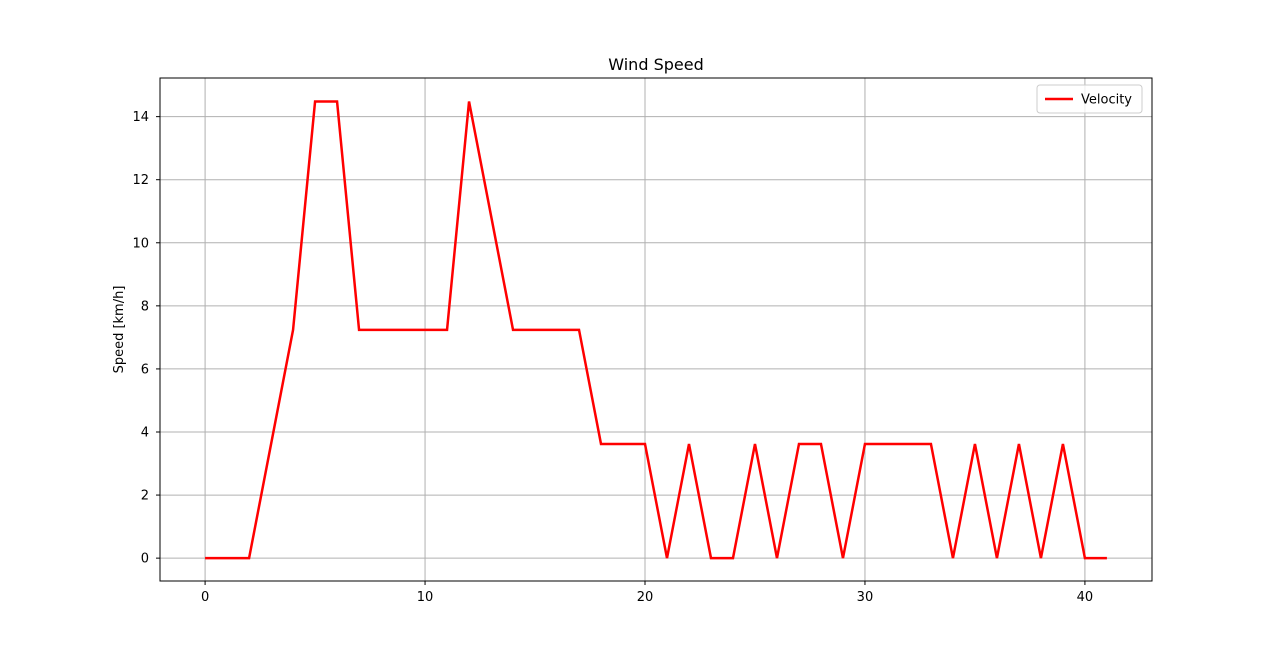 Image resolution: width=1280 pixels, height=653 pixels. Describe the element at coordinates (865, 597) in the screenshot. I see `x-tick-label: 30` at that location.